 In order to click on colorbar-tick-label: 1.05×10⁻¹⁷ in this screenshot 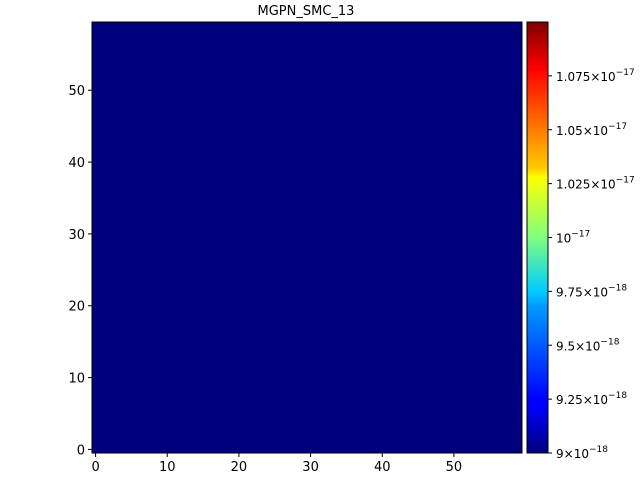, I will do `click(591, 130)`.